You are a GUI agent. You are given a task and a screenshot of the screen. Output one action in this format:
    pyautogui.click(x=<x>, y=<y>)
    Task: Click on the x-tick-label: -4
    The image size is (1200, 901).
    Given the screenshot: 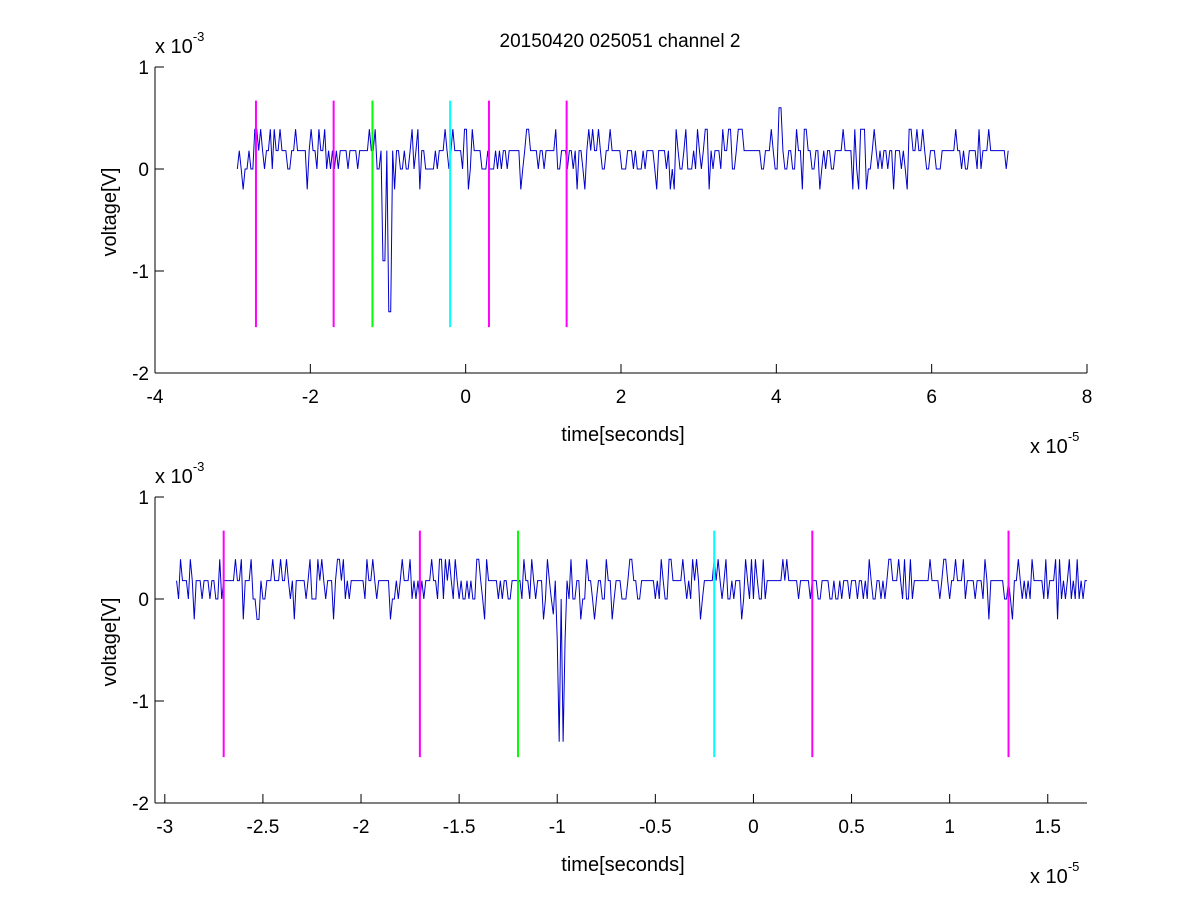 What is the action you would take?
    pyautogui.click(x=155, y=397)
    